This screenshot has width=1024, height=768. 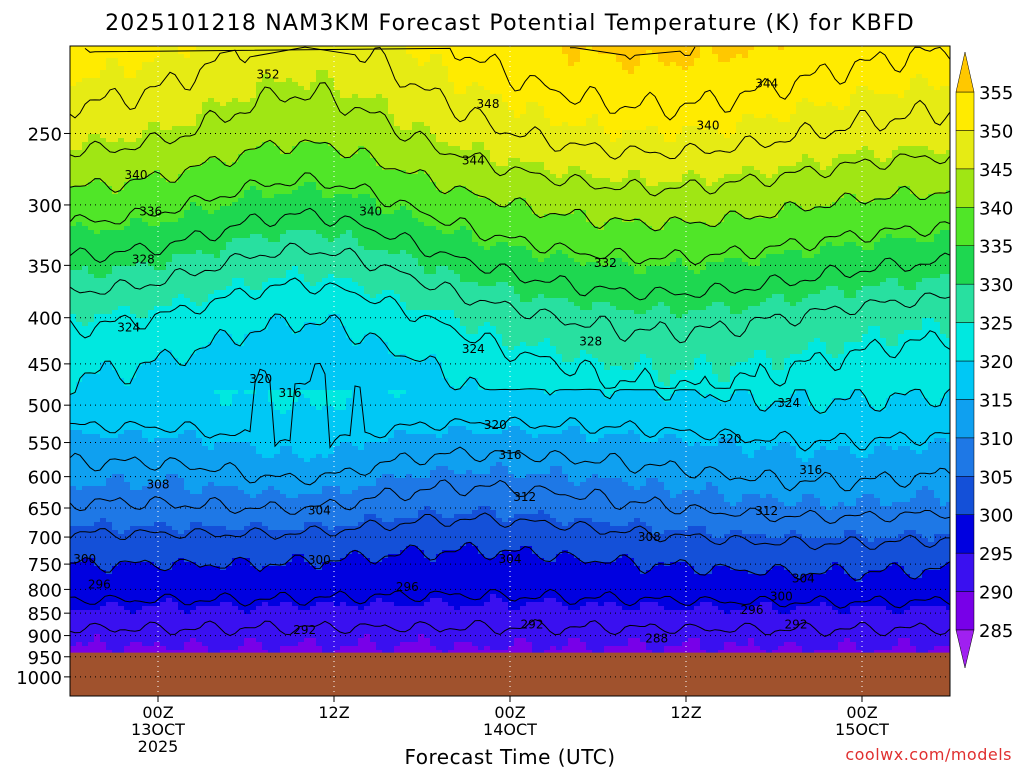 What do you see at coordinates (150, 211) in the screenshot?
I see `contour-label: 336` at bounding box center [150, 211].